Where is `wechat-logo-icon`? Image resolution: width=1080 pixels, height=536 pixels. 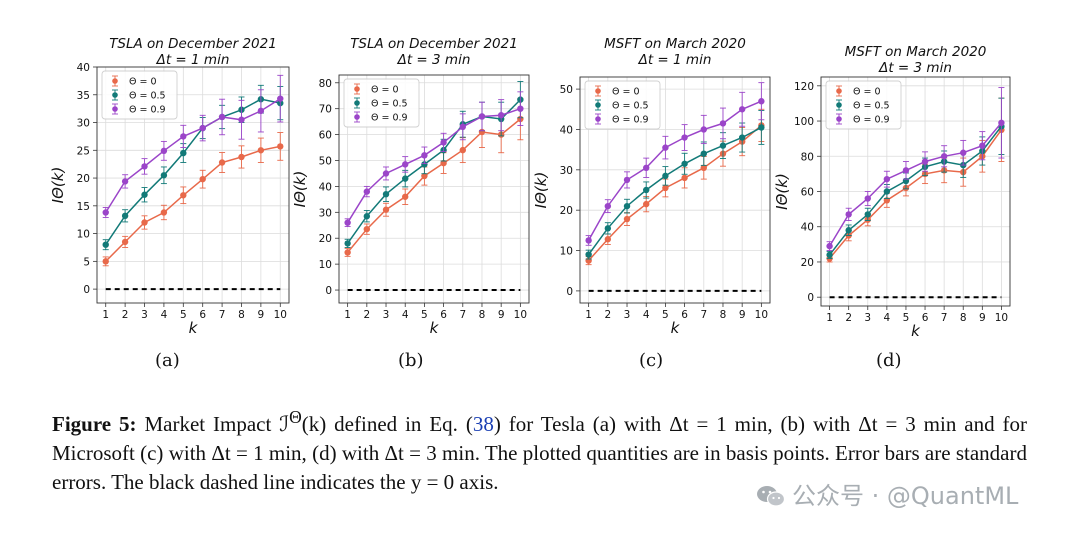 wechat-logo-icon is located at coordinates (771, 496).